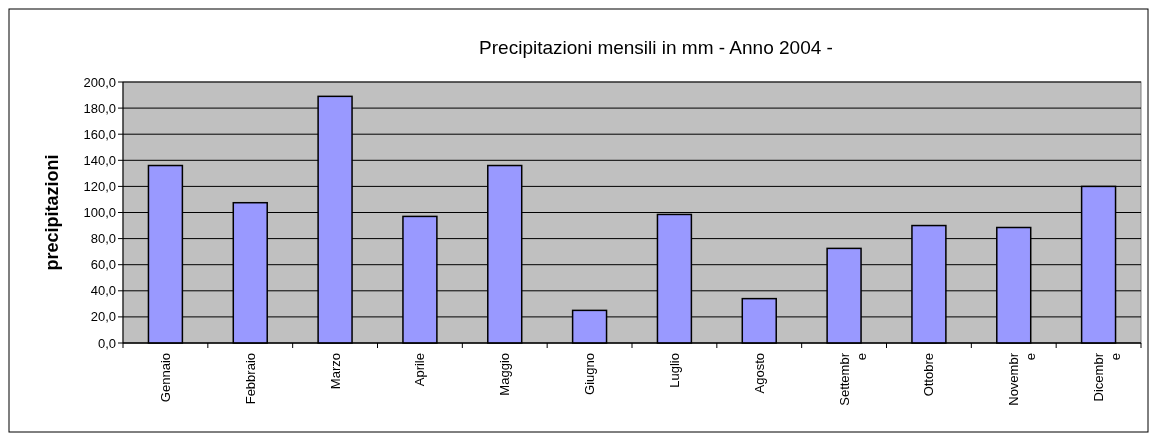  Describe the element at coordinates (1022, 379) in the screenshot. I see `x-tick-label: Novembre` at that location.